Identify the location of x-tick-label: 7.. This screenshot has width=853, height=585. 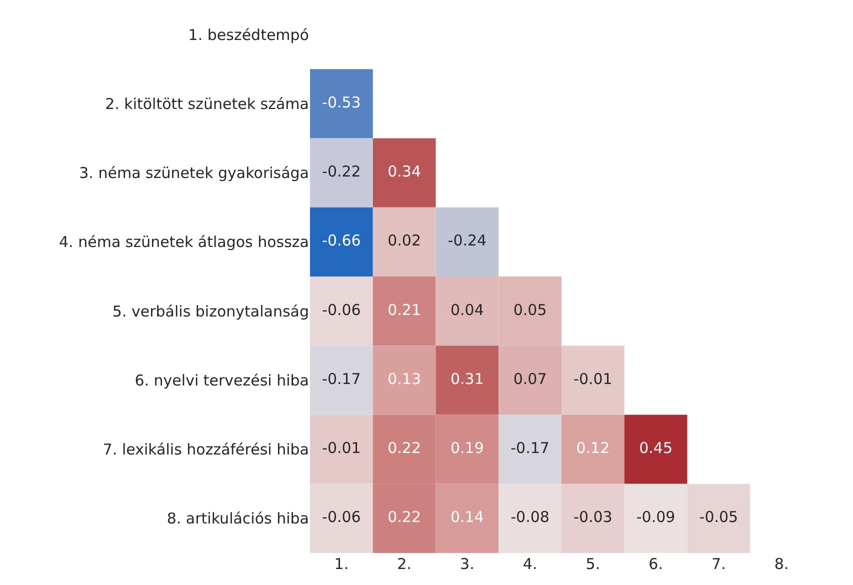
(719, 564).